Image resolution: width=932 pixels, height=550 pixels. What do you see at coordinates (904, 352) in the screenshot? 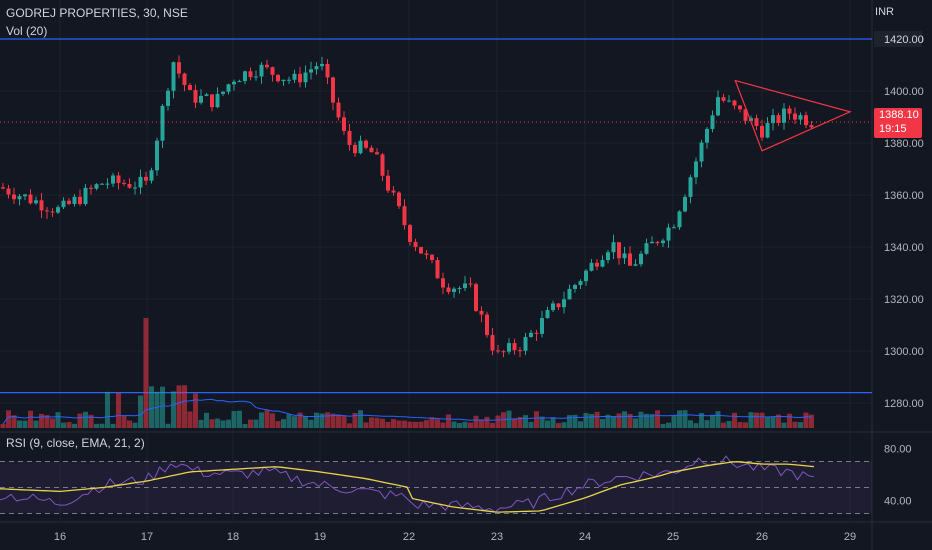
I see `price-tick-label: 1300.00` at bounding box center [904, 352].